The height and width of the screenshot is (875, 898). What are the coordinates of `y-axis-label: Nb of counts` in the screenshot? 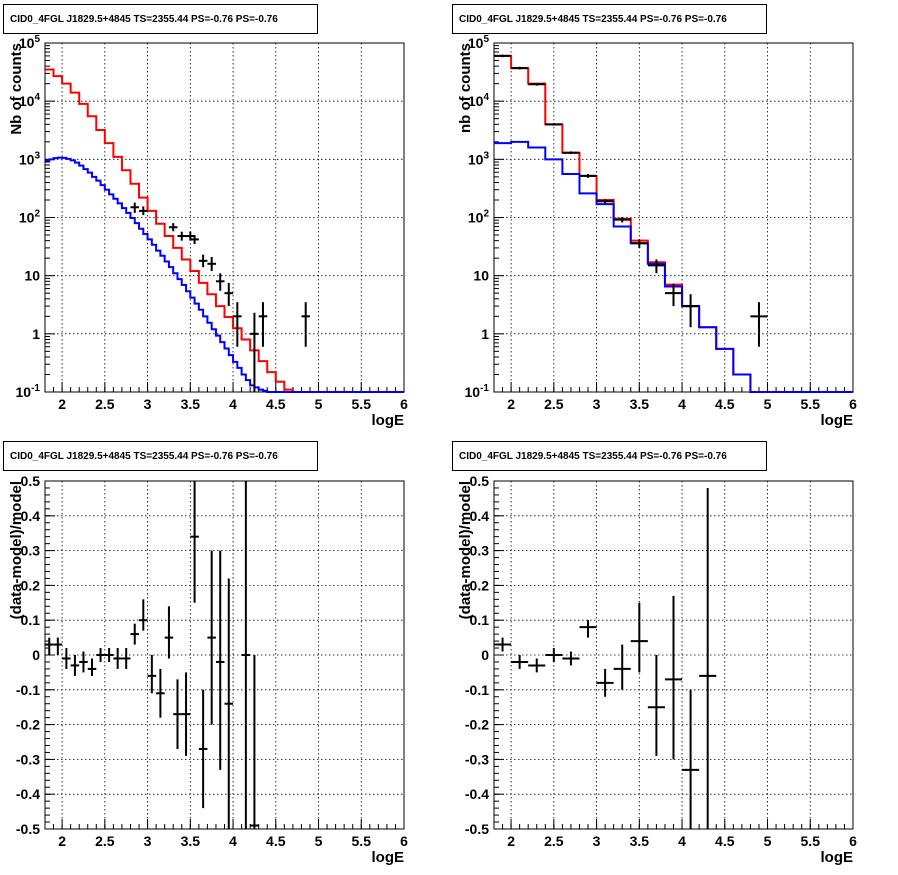 It's located at (16, 89).